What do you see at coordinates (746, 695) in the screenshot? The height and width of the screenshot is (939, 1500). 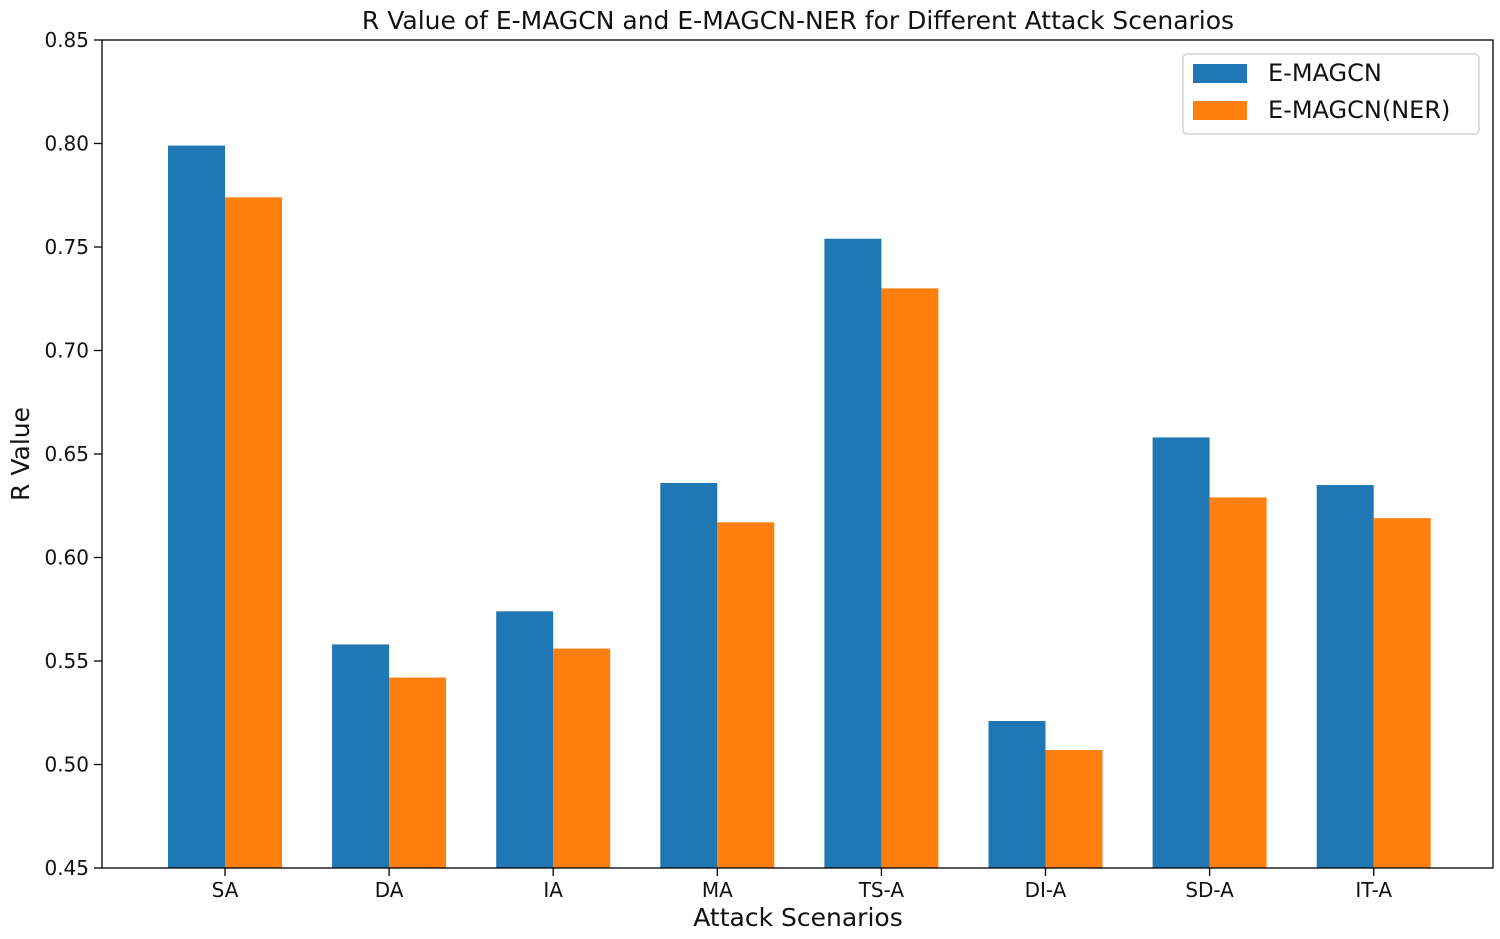 I see `bar-e-magcn-ner-ma` at bounding box center [746, 695].